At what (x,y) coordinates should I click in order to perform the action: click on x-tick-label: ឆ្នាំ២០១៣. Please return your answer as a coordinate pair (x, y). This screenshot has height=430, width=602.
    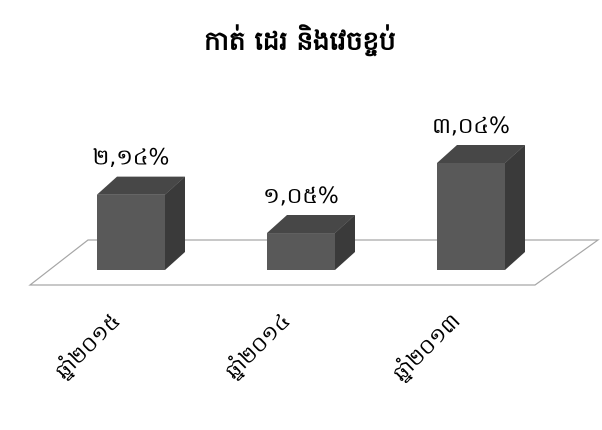
    Looking at the image, I should click on (426, 347).